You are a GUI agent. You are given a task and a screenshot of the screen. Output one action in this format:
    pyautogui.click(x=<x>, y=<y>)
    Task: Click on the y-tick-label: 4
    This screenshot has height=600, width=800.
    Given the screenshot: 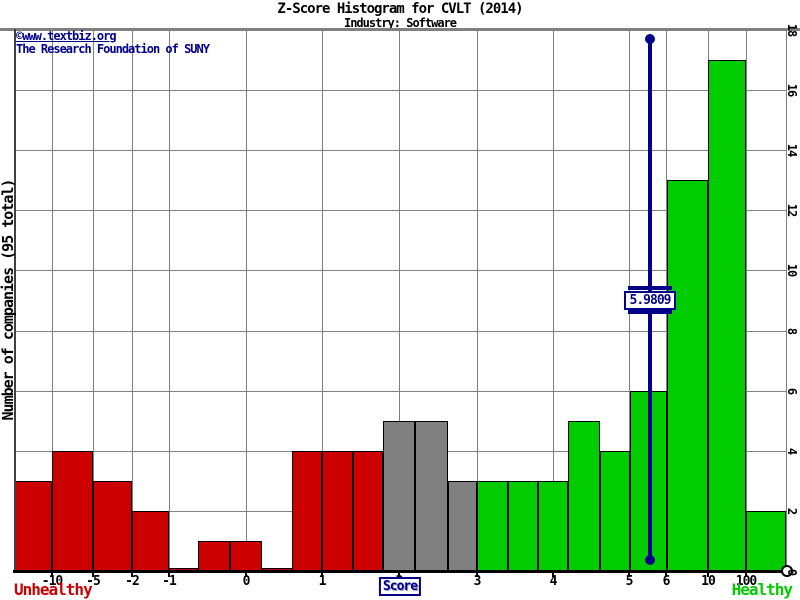 What is the action you would take?
    pyautogui.click(x=792, y=451)
    